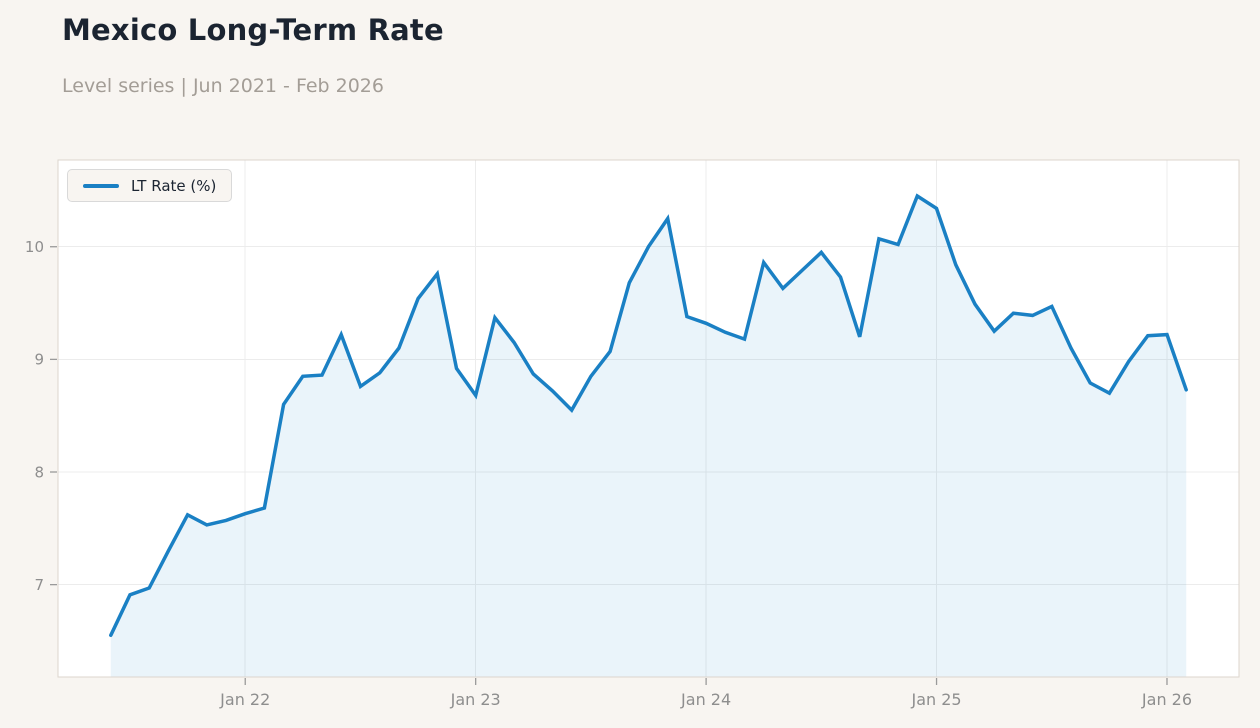 Image resolution: width=1260 pixels, height=728 pixels. Describe the element at coordinates (475, 699) in the screenshot. I see `x-tick-label: Jan 23` at that location.